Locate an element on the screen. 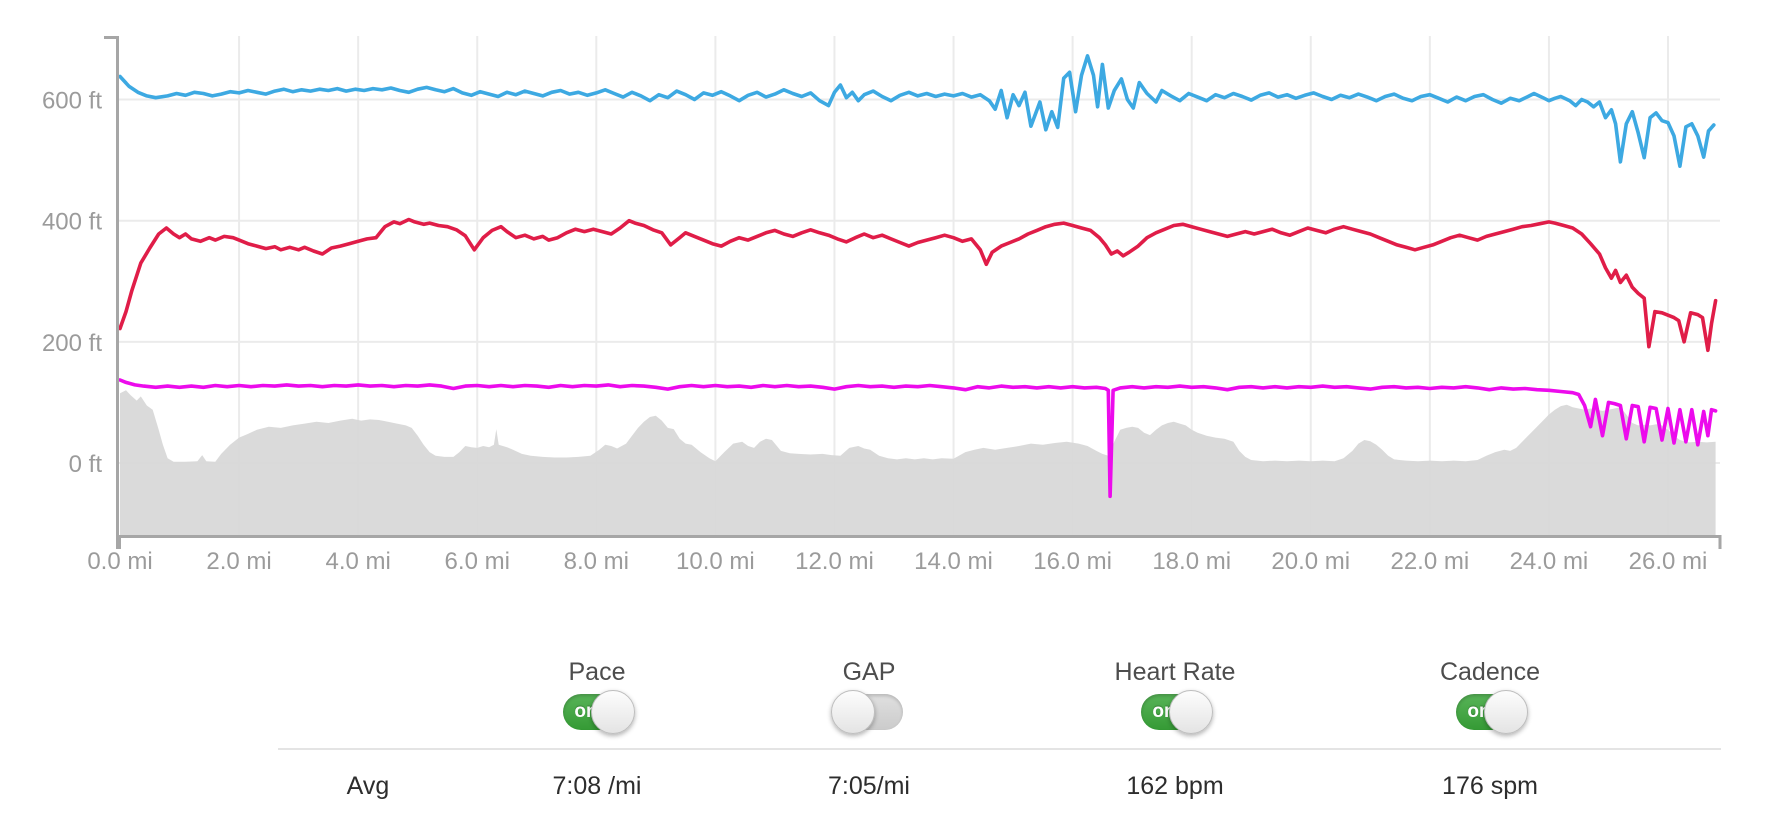 The height and width of the screenshot is (828, 1772). heart-rate-toggle: on is located at coordinates (1177, 712).